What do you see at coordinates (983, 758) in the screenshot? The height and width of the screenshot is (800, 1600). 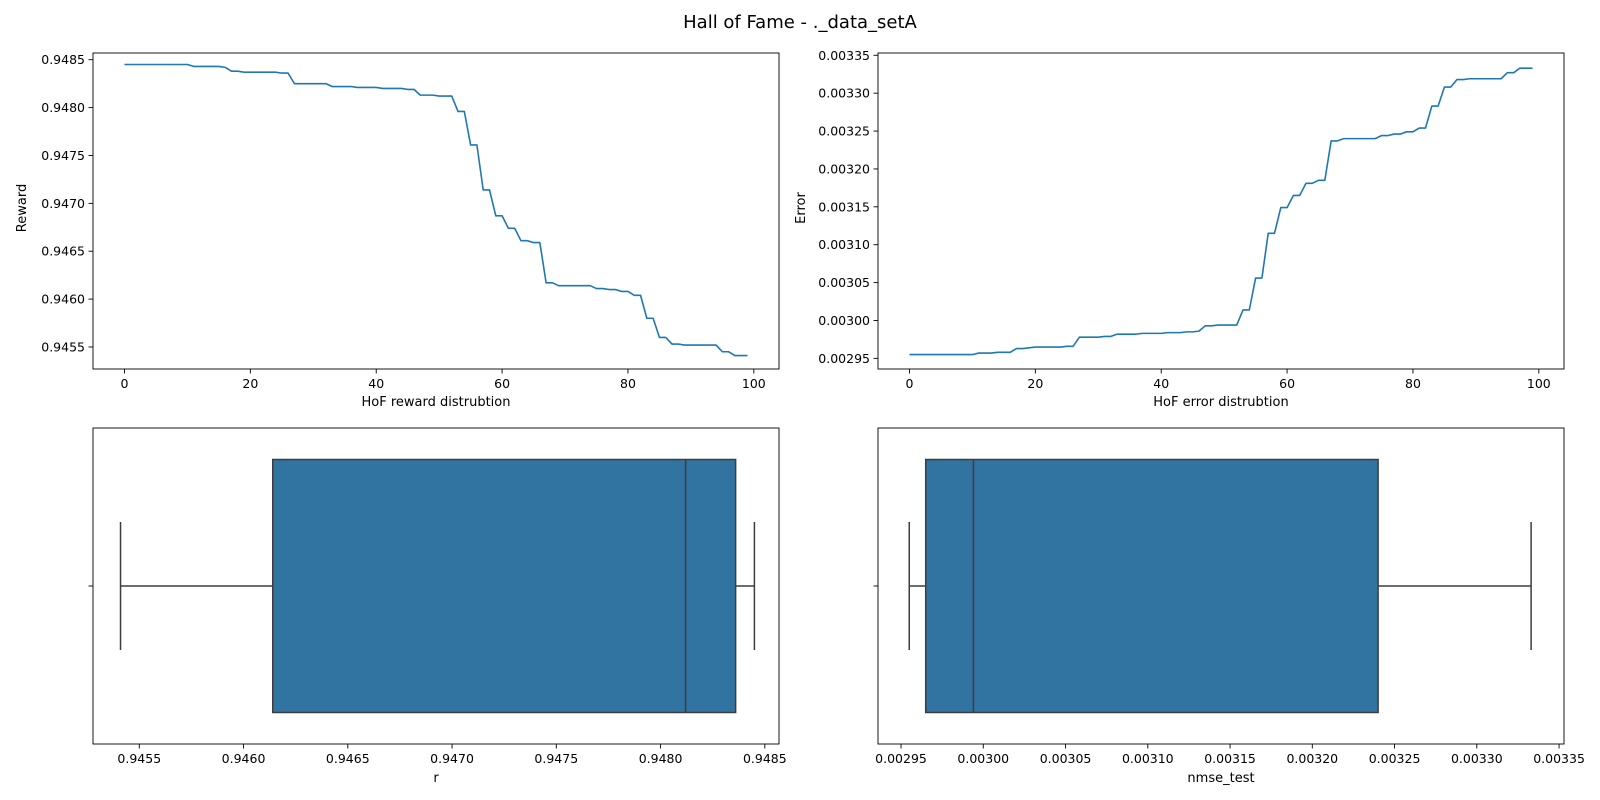 I see `error_box-xtick-label-1: 0.00300` at bounding box center [983, 758].